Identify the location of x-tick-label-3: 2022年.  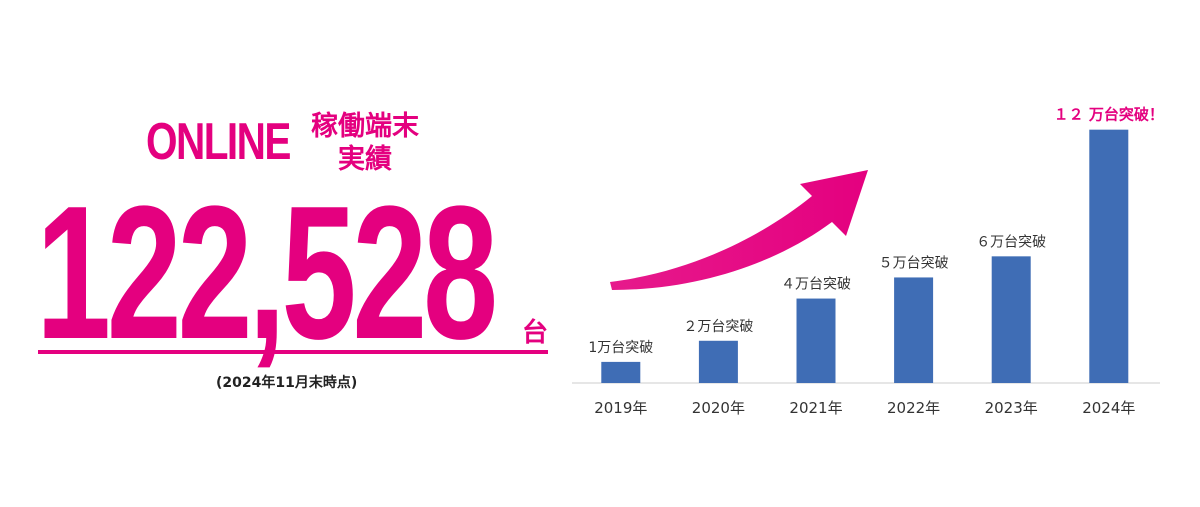
(913, 408).